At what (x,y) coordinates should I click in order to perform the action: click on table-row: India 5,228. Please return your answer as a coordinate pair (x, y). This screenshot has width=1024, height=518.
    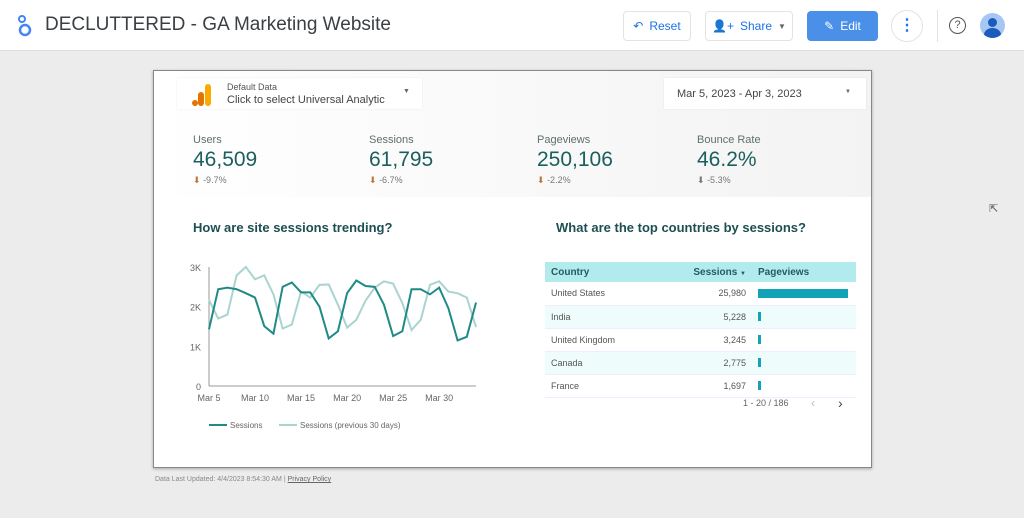
    Looking at the image, I should click on (700, 317).